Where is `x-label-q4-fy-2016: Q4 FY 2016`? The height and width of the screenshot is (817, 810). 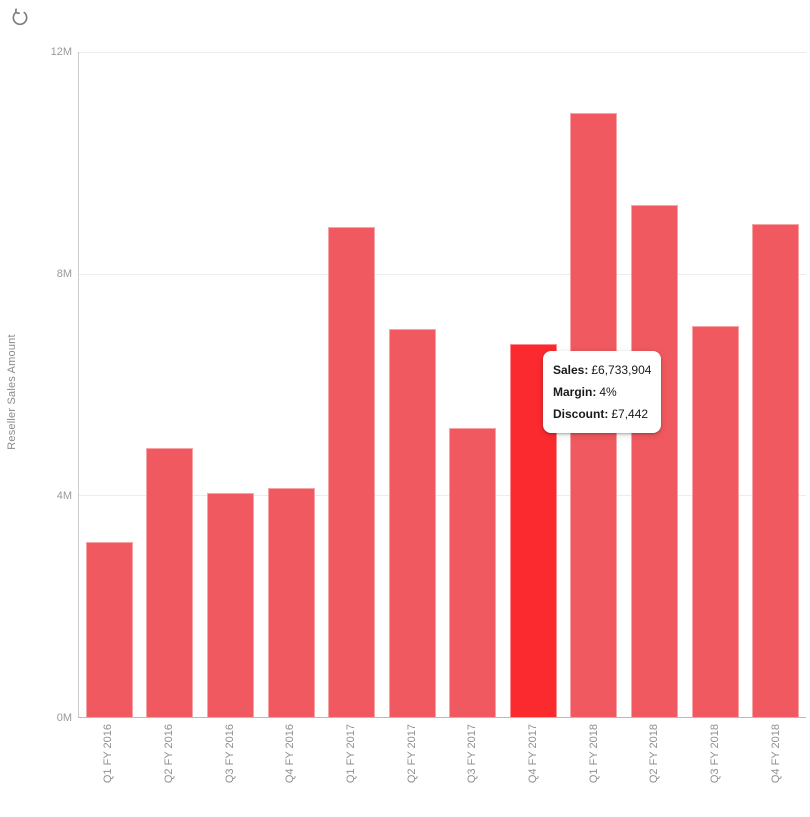
x-label-q4-fy-2016: Q4 FY 2016 is located at coordinates (290, 754).